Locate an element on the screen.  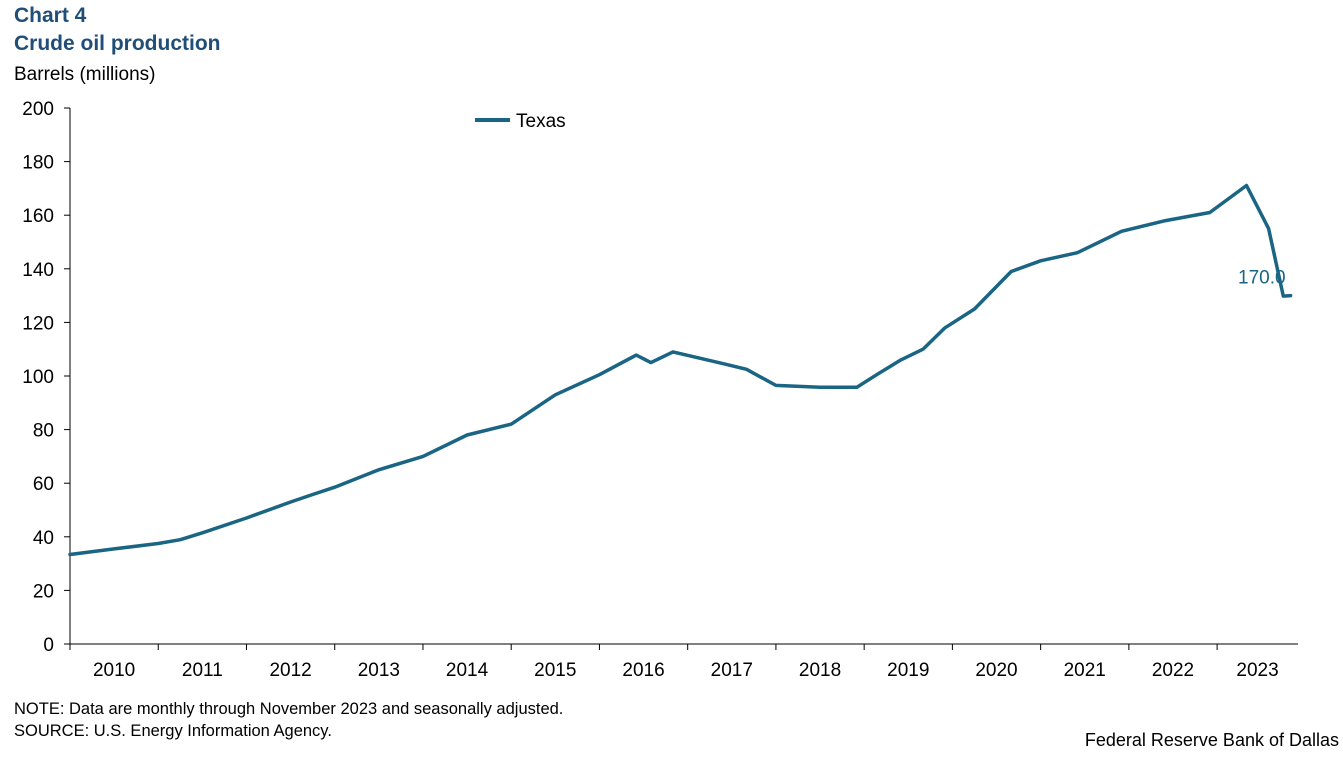
y-tick-label: 180 is located at coordinates (38, 163).